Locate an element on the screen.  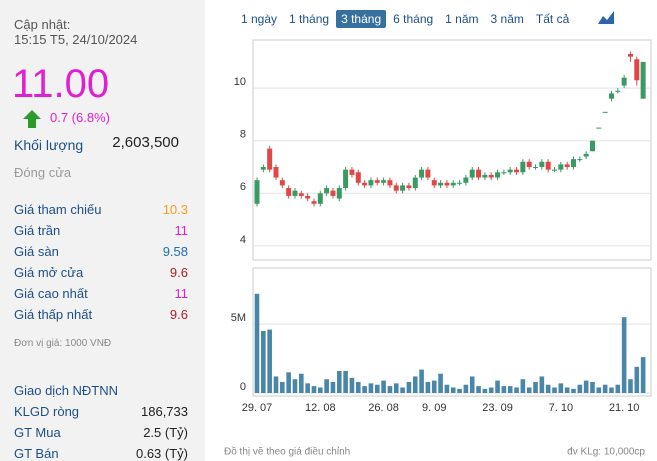
row-label: Giá trần is located at coordinates (37, 230).